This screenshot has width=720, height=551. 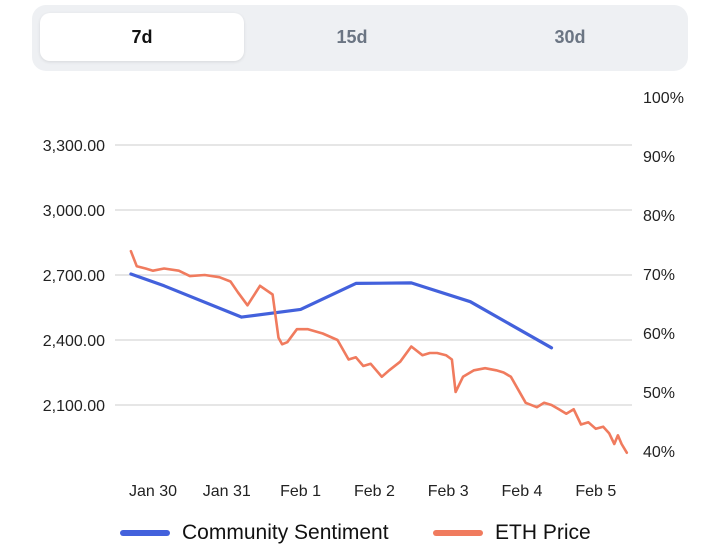 What do you see at coordinates (659, 216) in the screenshot?
I see `right-axis-tick-label: 80%` at bounding box center [659, 216].